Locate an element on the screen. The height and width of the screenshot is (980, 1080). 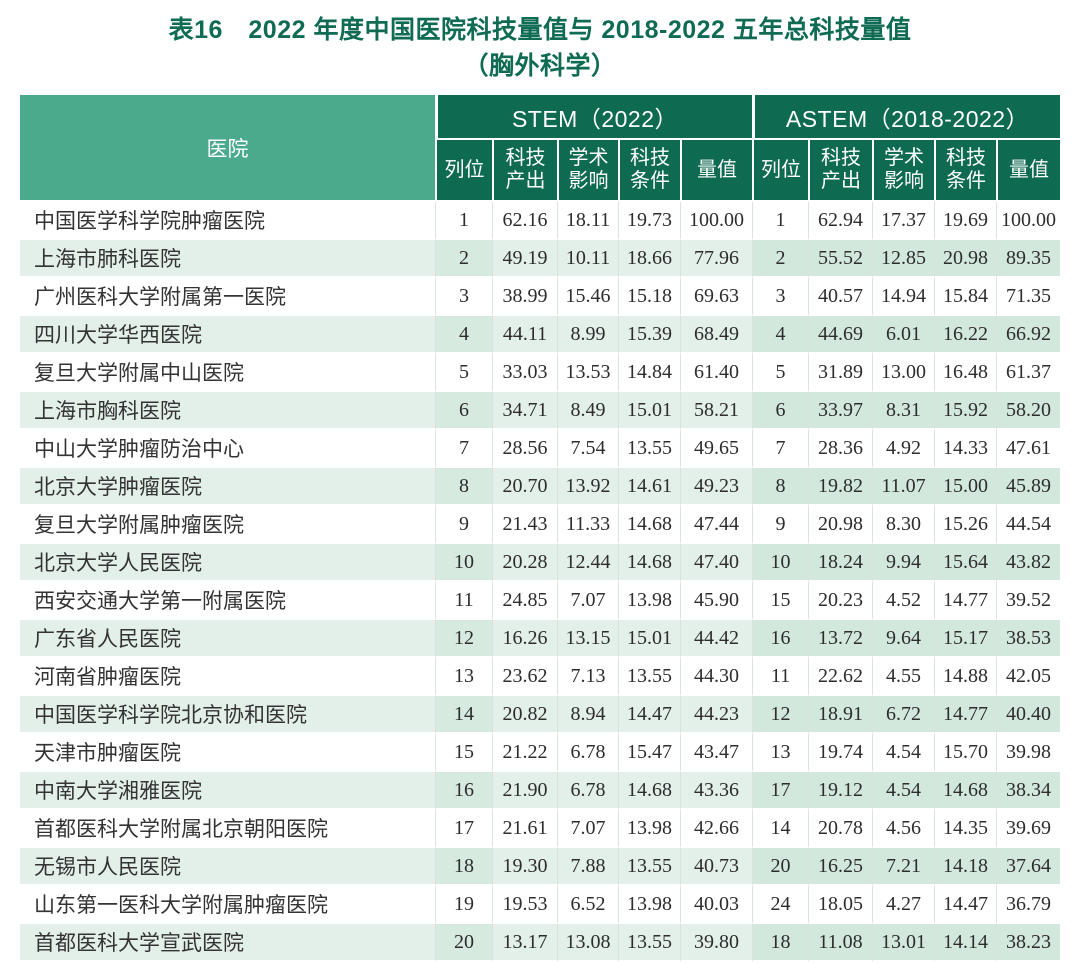
stem-rank-cell: 17 is located at coordinates (463, 829).